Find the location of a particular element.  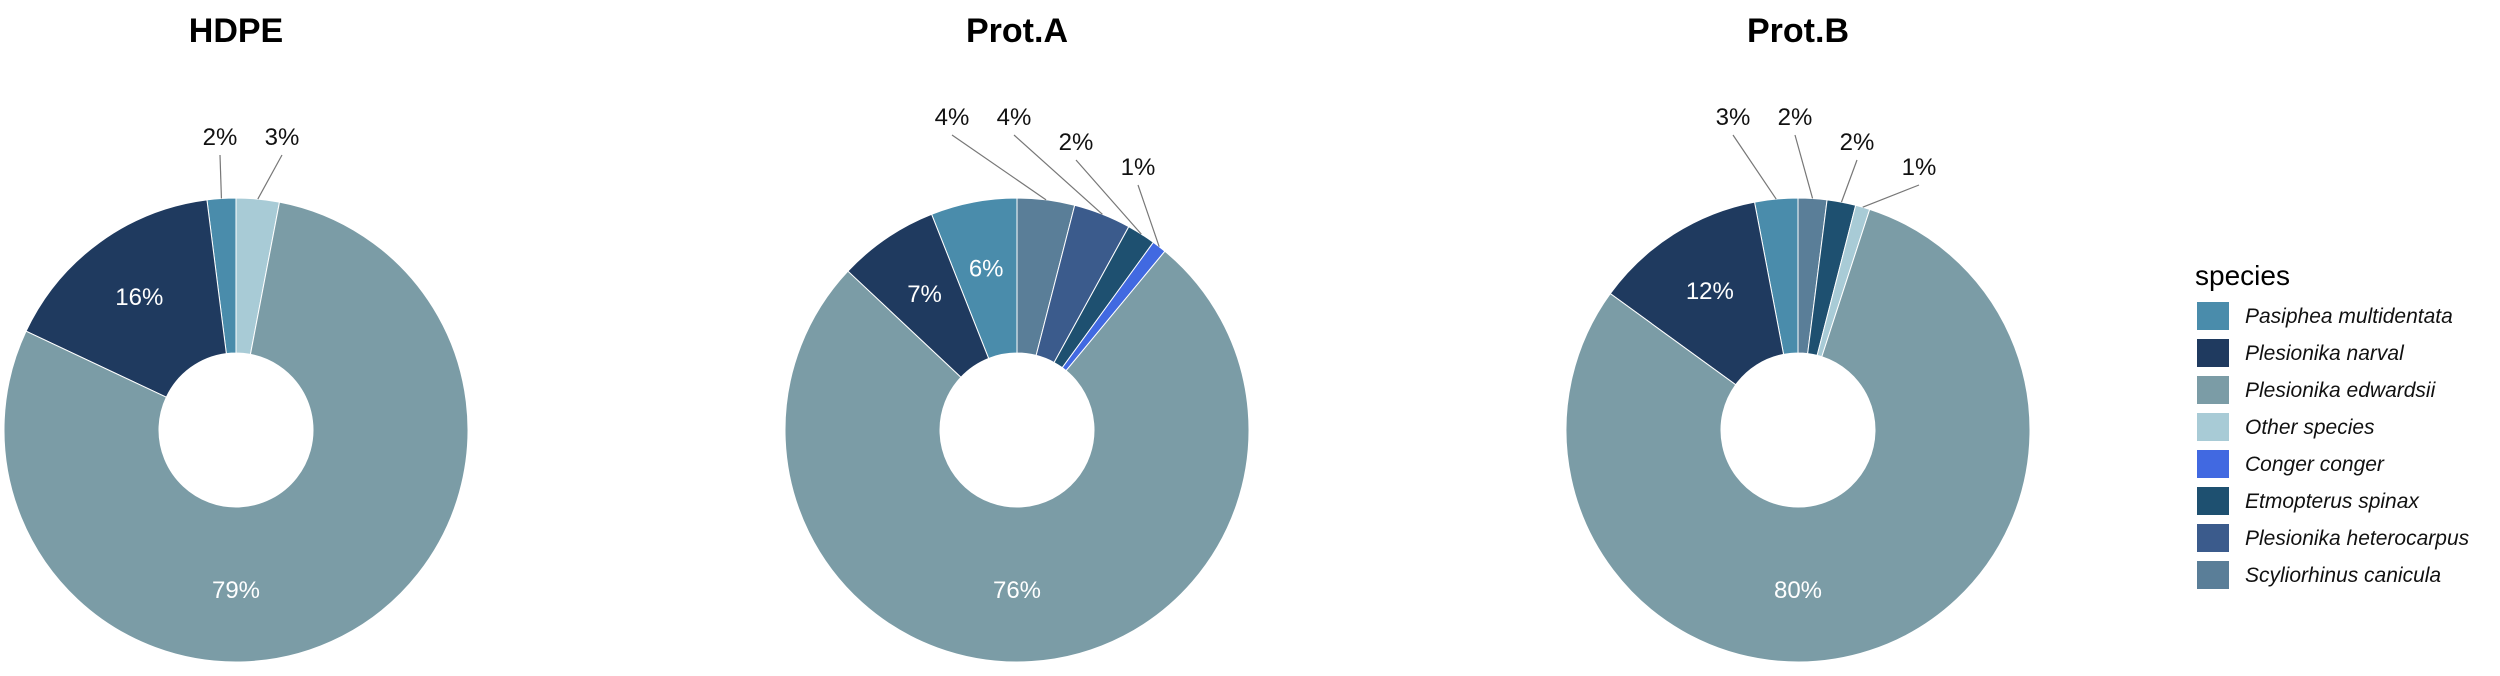

legend-item-pasiphea-multidentata: Pasiphea multidentata is located at coordinates (2325, 316).